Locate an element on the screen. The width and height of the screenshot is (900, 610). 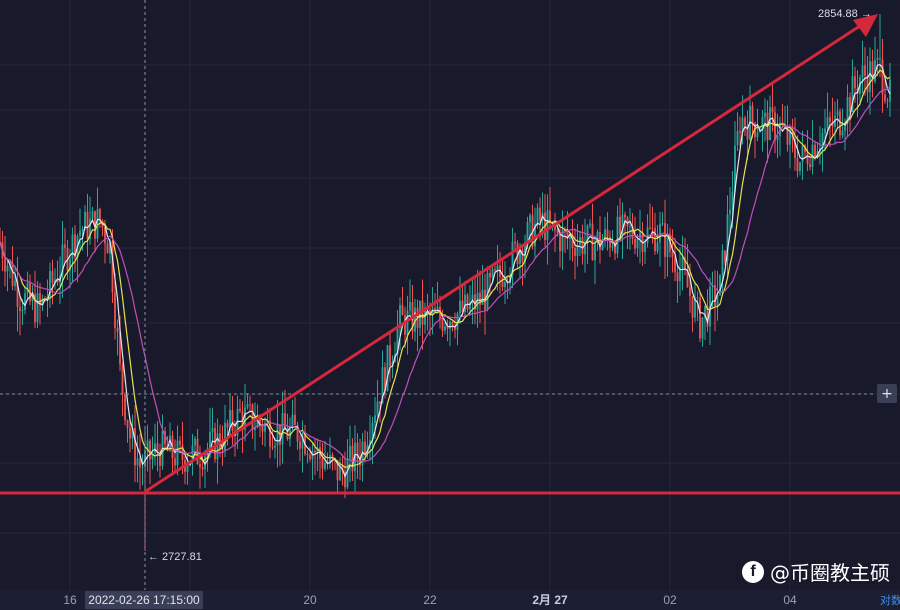
crosshair-date-label: 2022-02-26 17:15:00 is located at coordinates (144, 600).